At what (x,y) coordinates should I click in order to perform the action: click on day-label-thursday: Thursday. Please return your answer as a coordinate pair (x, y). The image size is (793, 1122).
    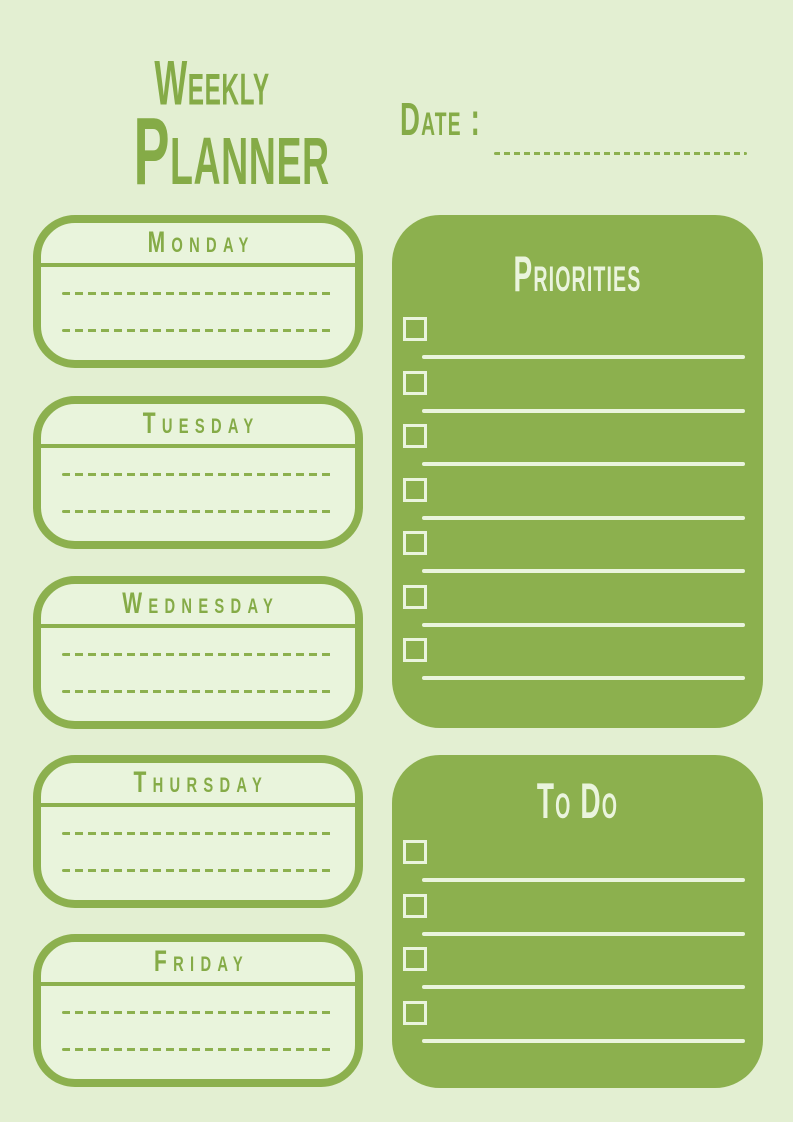
    Looking at the image, I should click on (201, 782).